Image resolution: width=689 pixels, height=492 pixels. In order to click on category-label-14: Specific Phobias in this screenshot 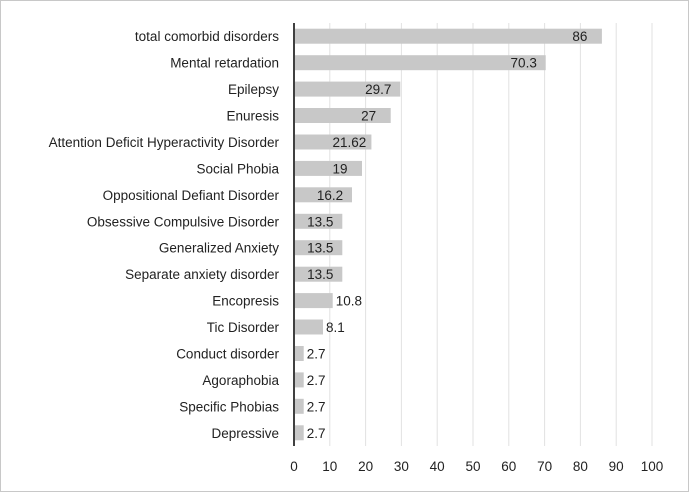, I will do `click(229, 406)`.